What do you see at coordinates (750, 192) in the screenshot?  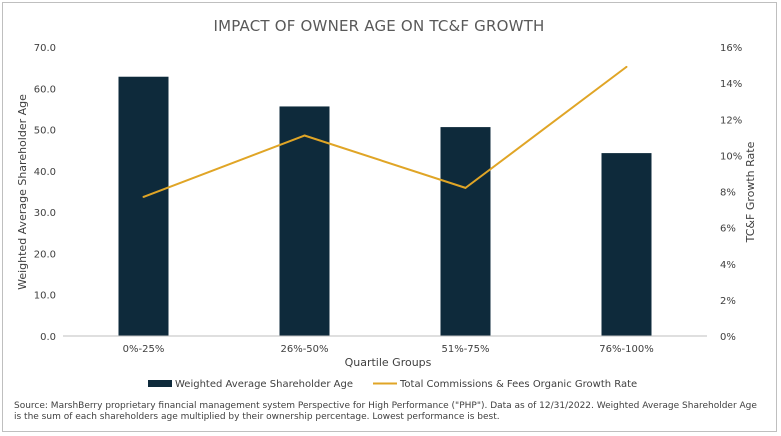 I see `y2-axis-title: TC&F Growth Rate` at bounding box center [750, 192].